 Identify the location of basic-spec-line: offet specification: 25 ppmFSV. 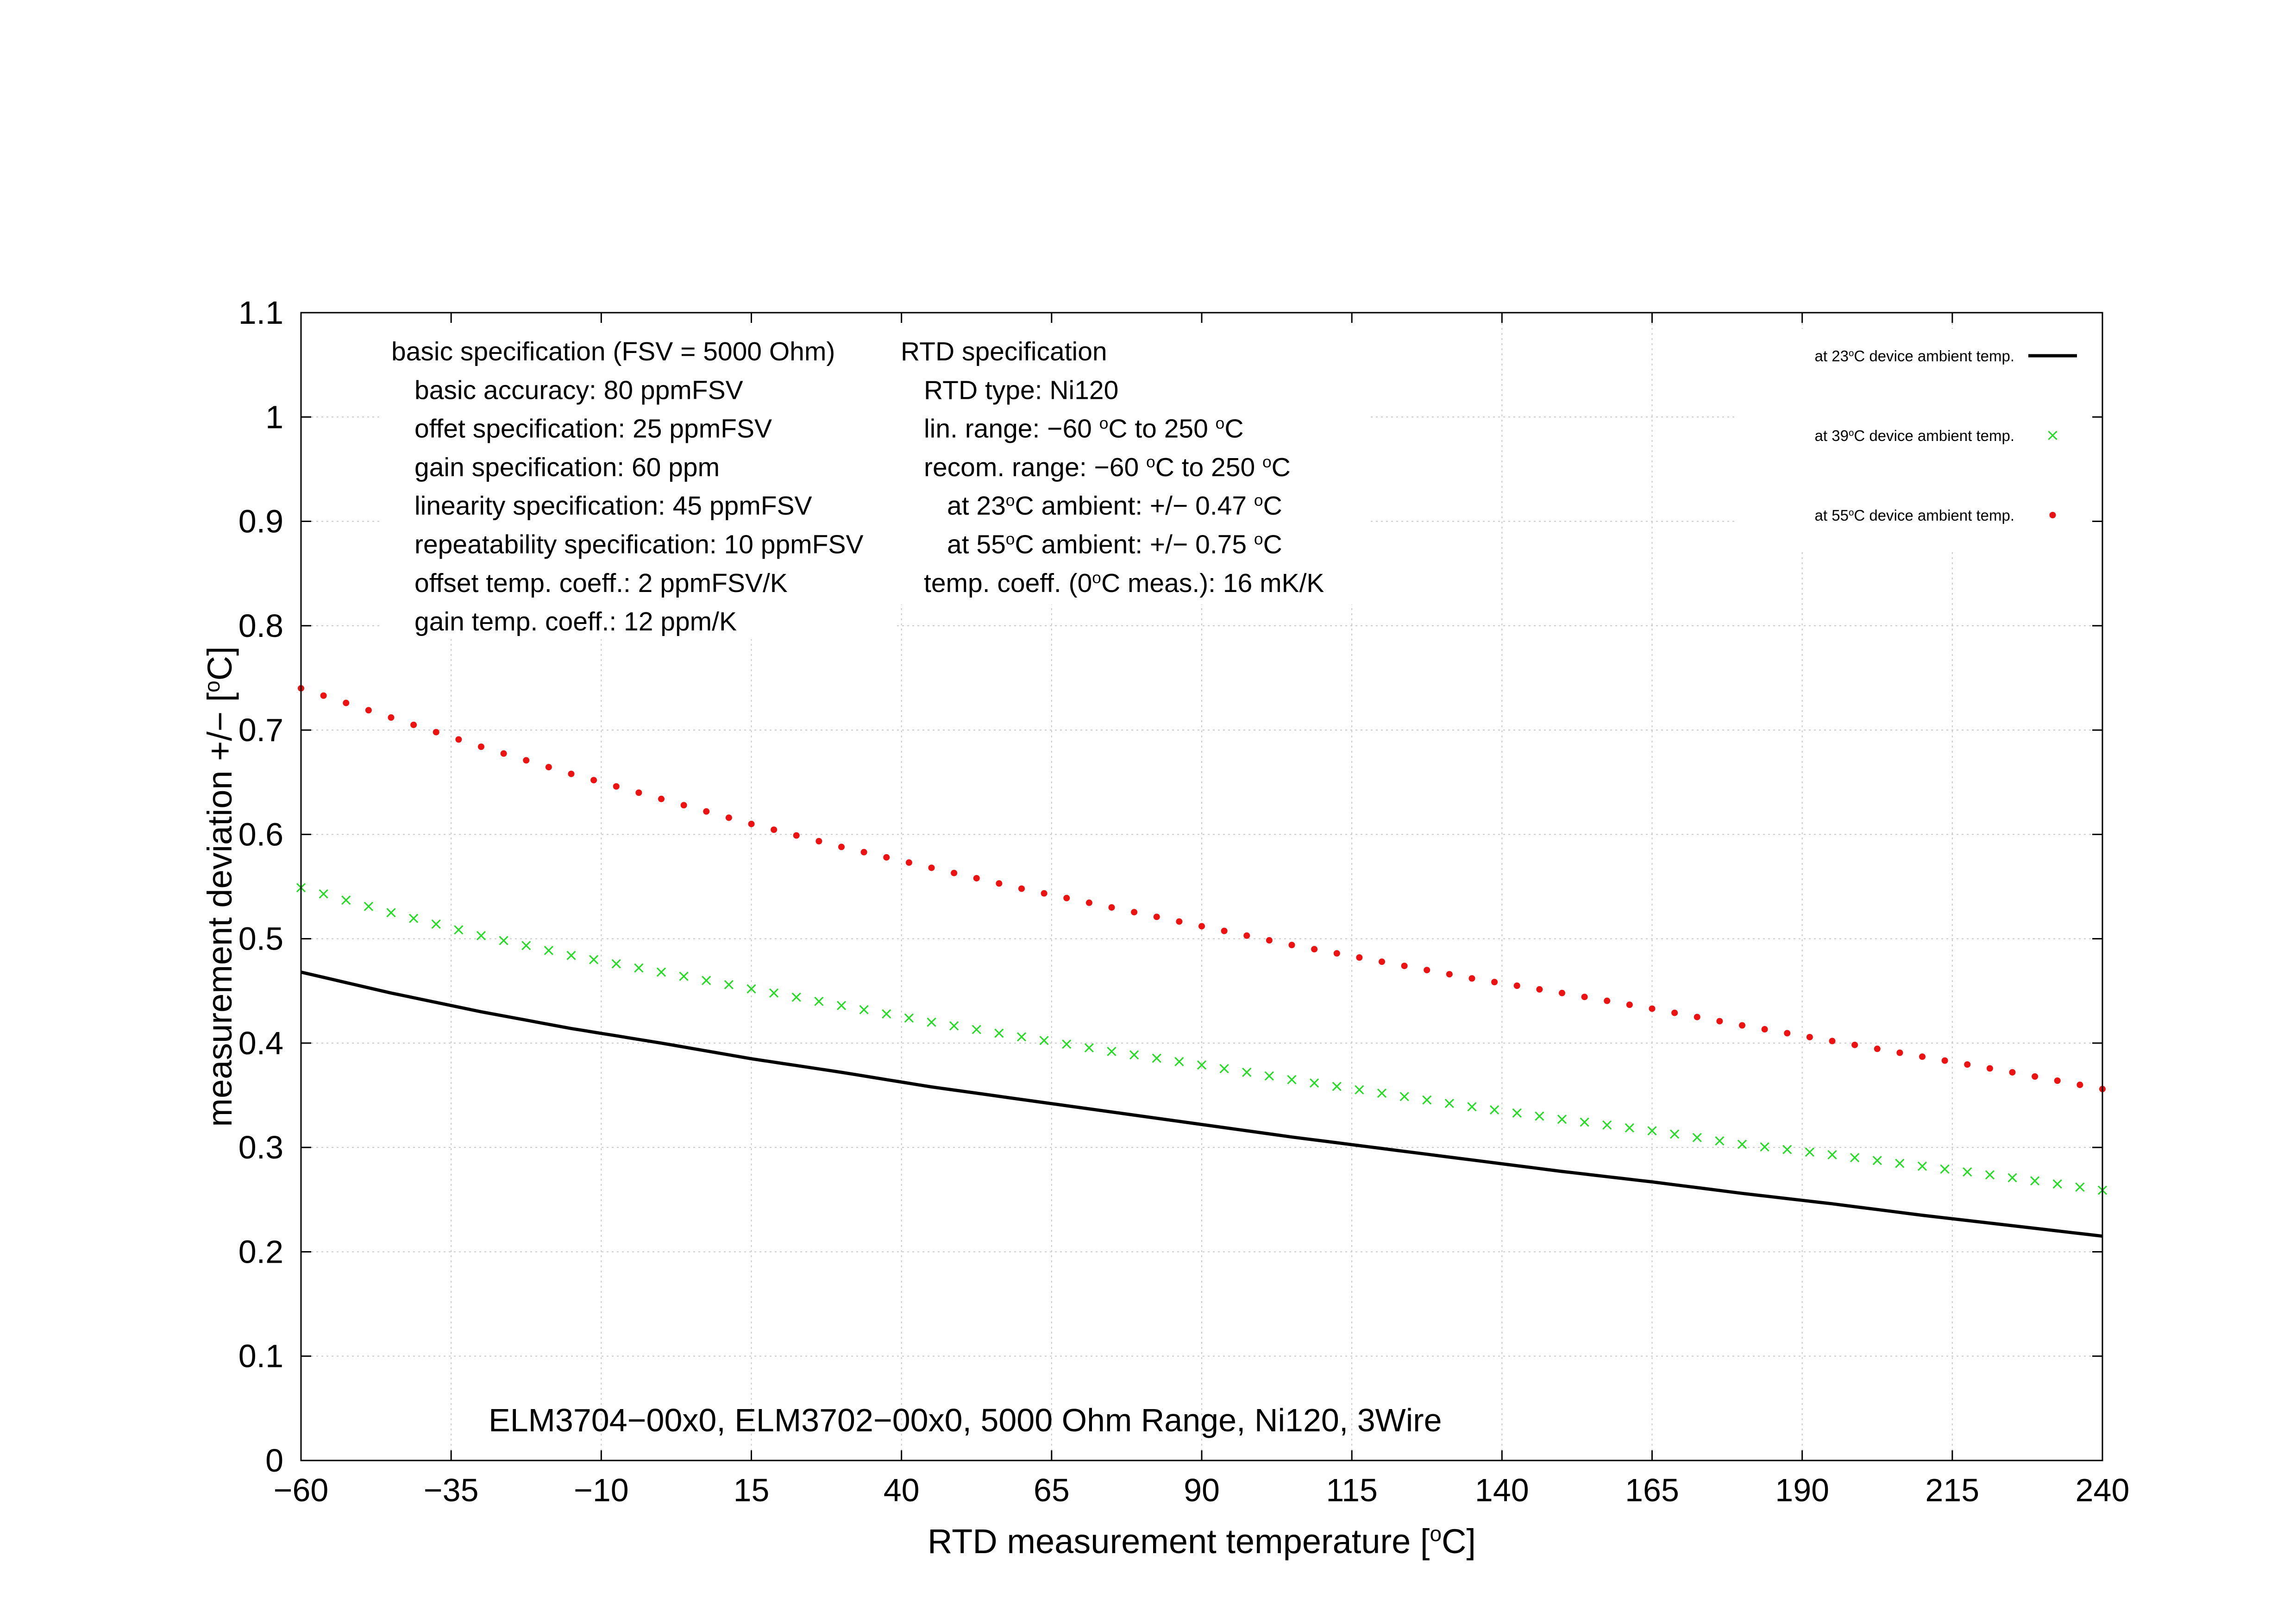
(593, 429).